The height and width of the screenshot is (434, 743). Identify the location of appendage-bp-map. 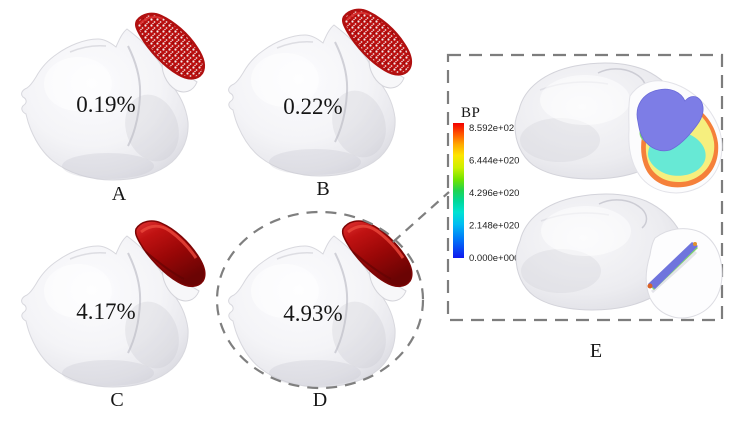
(675, 137).